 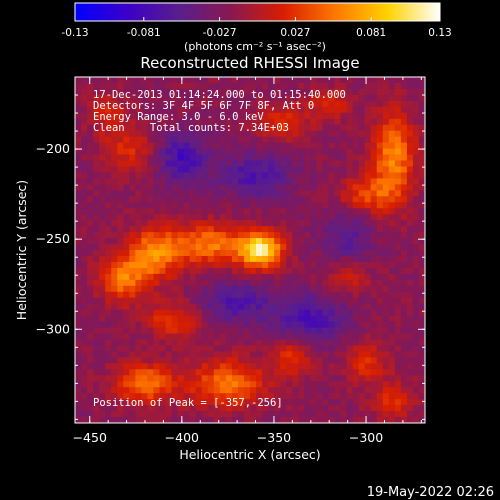 What do you see at coordinates (256, 28) in the screenshot?
I see `colorbar-ticks: -0.13 -0.081 -0.027 0.027 0.081 0.13` at bounding box center [256, 28].